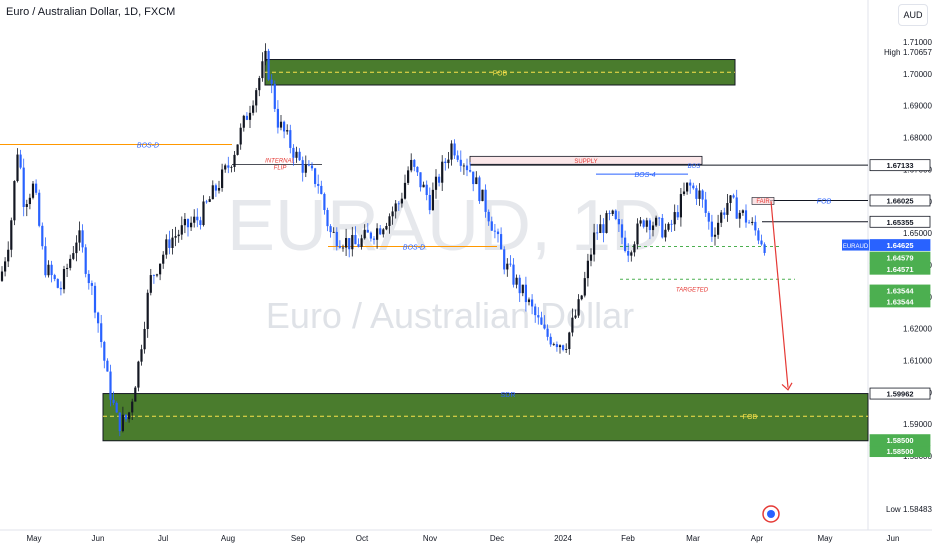 The height and width of the screenshot is (555, 932). I want to click on fob-right-label: FOB, so click(824, 201).